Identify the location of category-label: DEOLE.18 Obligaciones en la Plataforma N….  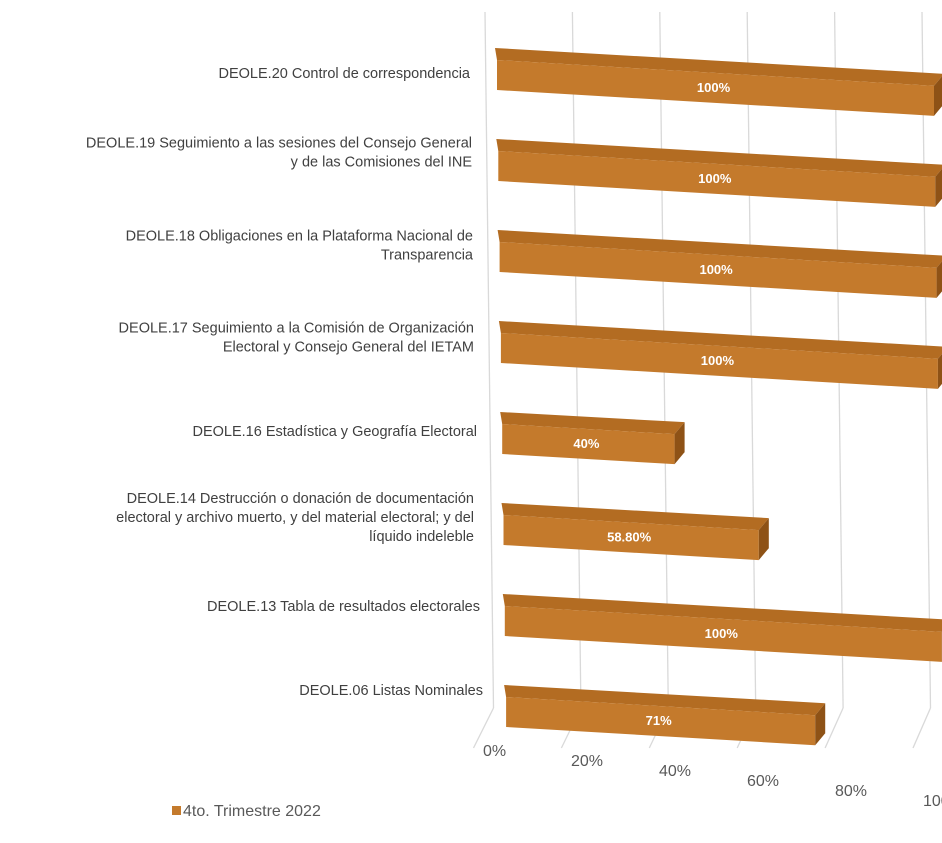
(300, 246).